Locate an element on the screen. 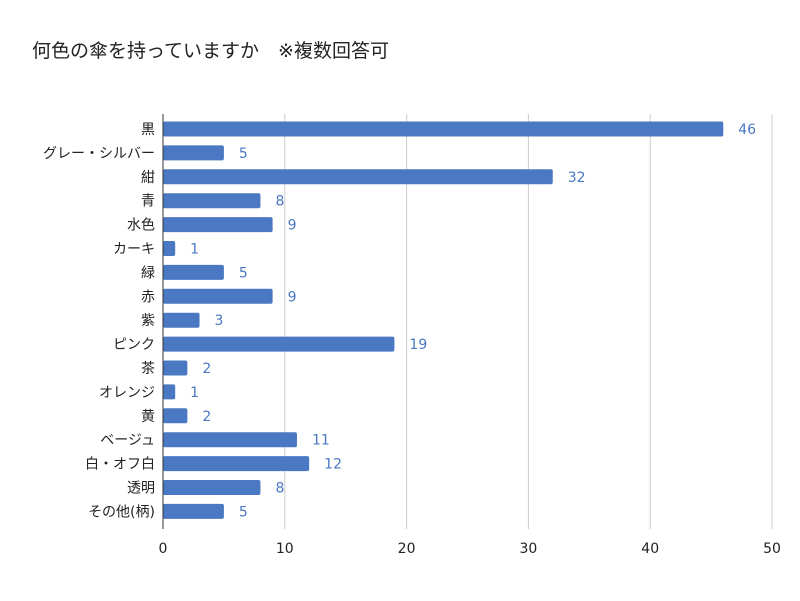 The image size is (800, 601). value-label: 3 is located at coordinates (219, 321).